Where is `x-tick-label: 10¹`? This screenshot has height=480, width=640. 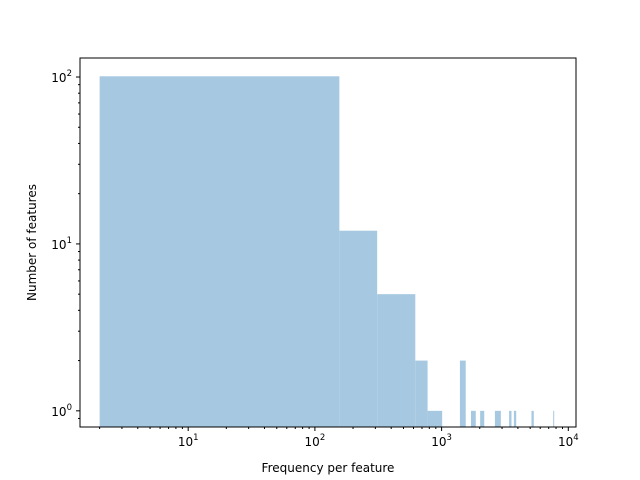 x-tick-label: 10¹ is located at coordinates (188, 441).